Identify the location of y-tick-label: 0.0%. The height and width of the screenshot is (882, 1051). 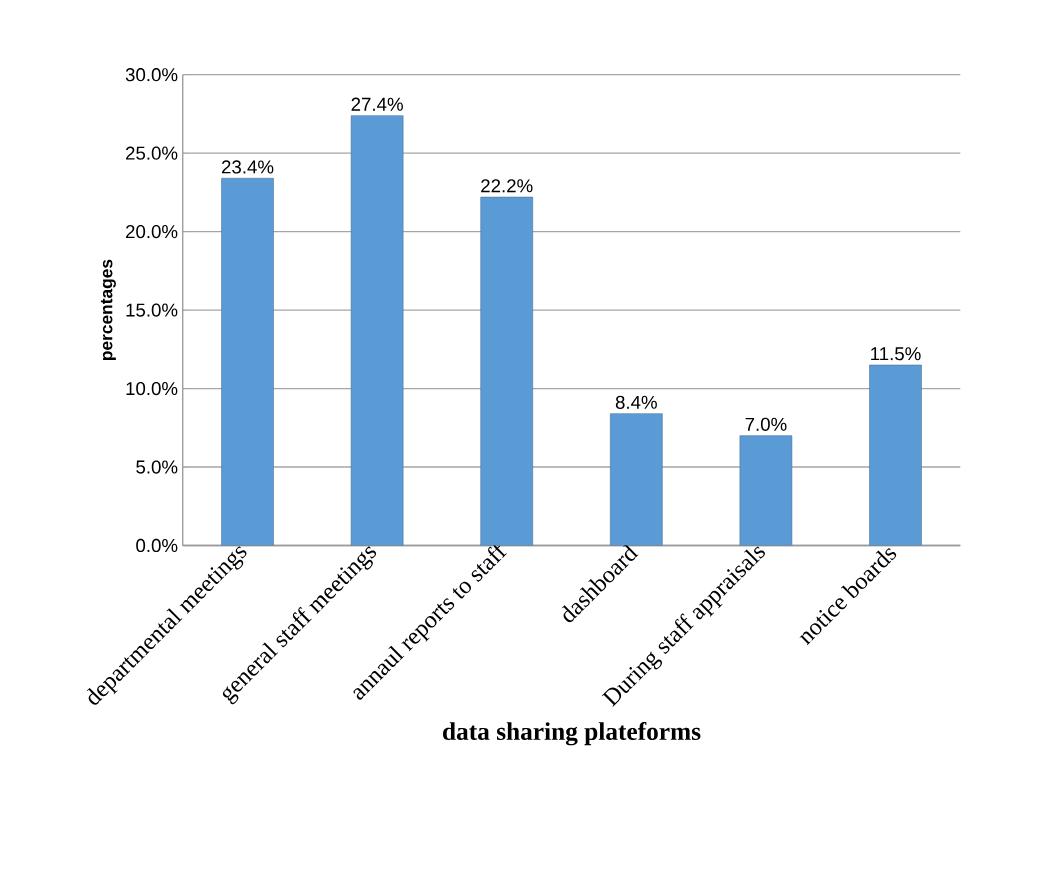
(157, 546).